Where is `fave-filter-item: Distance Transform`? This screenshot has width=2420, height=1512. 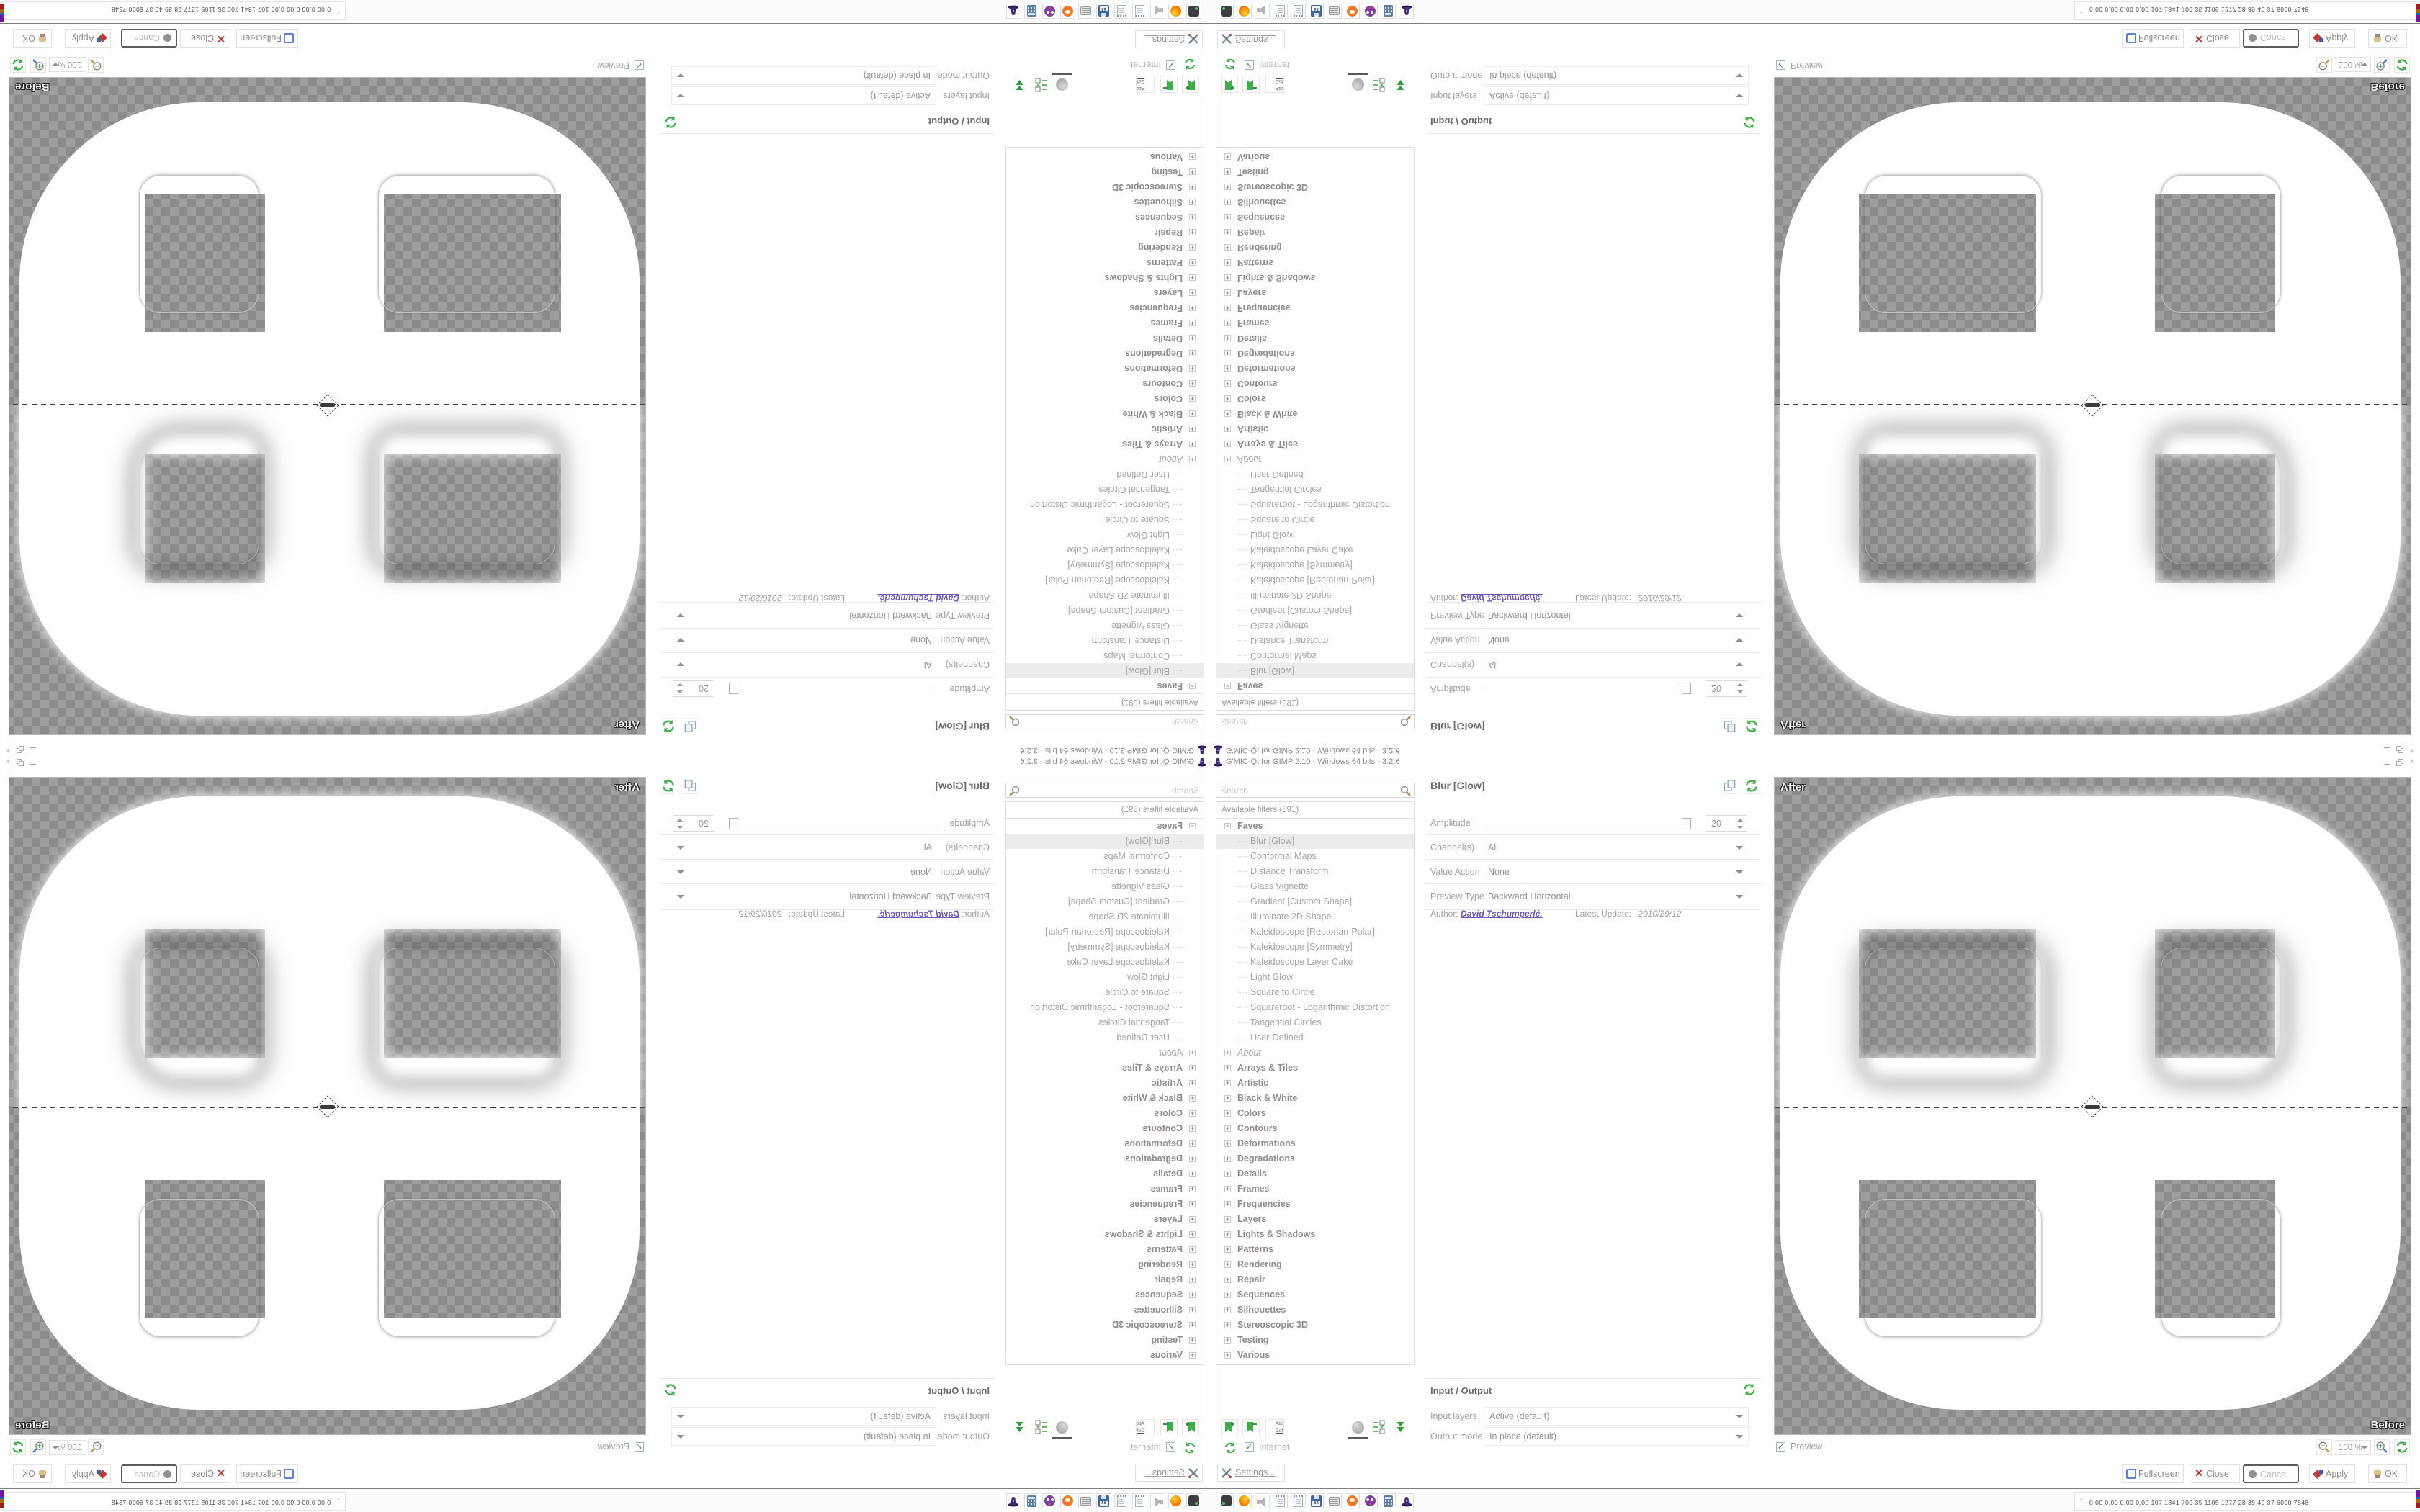 fave-filter-item: Distance Transform is located at coordinates (1105, 640).